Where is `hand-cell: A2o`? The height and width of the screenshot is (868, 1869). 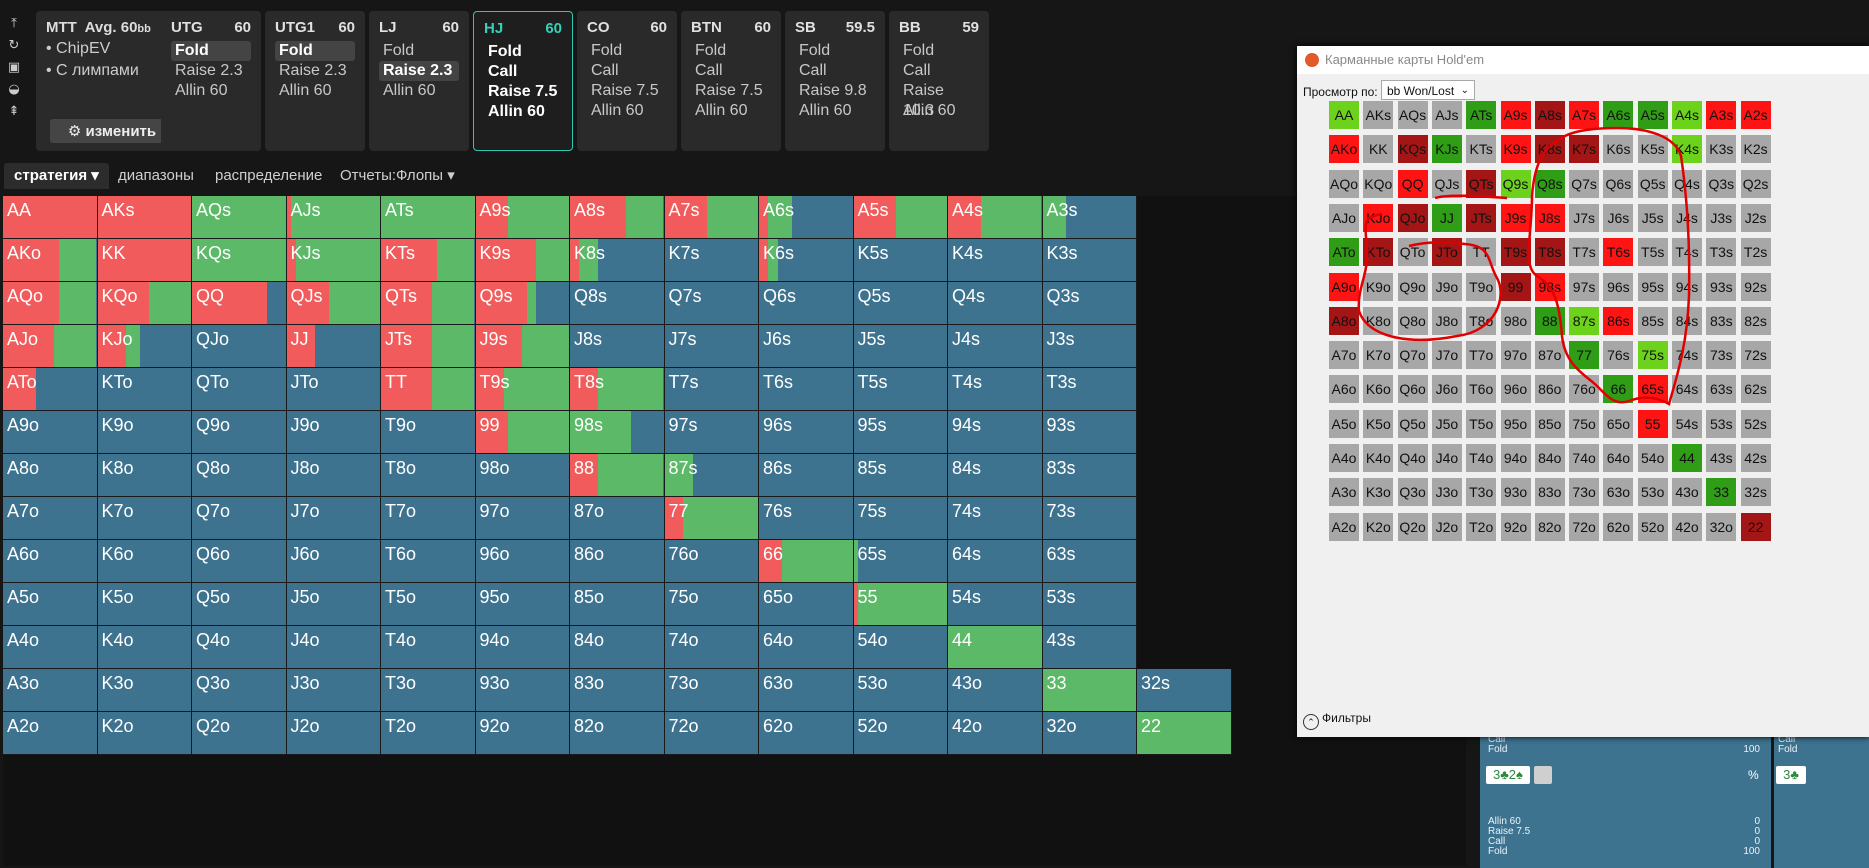 hand-cell: A2o is located at coordinates (50, 733).